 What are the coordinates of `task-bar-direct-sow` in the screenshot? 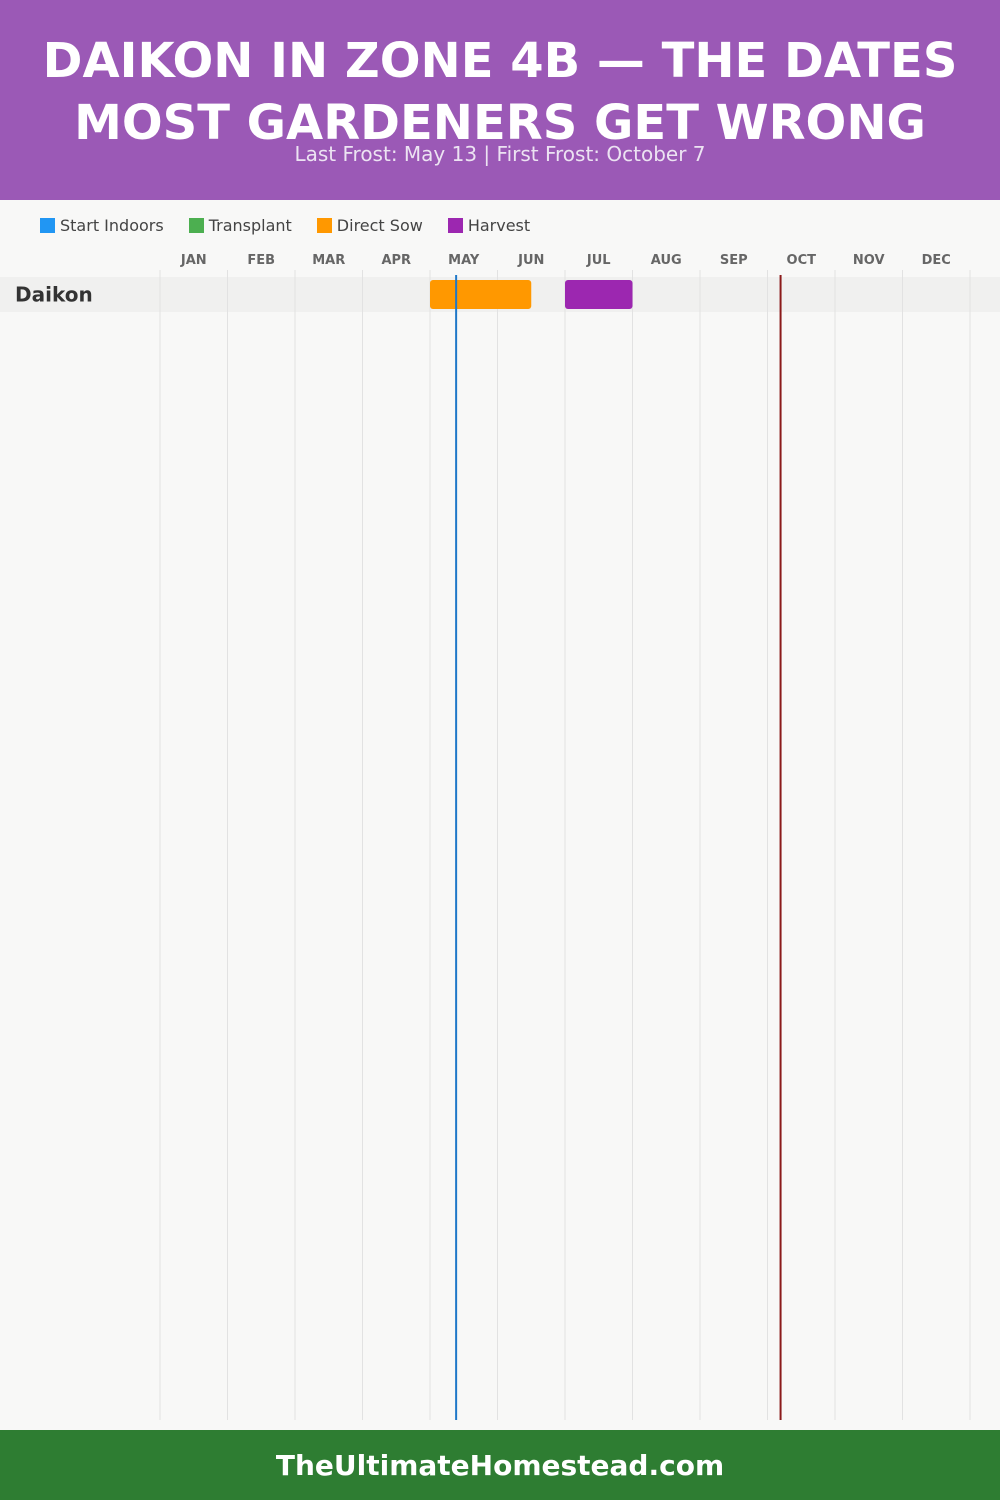 It's located at (481, 294).